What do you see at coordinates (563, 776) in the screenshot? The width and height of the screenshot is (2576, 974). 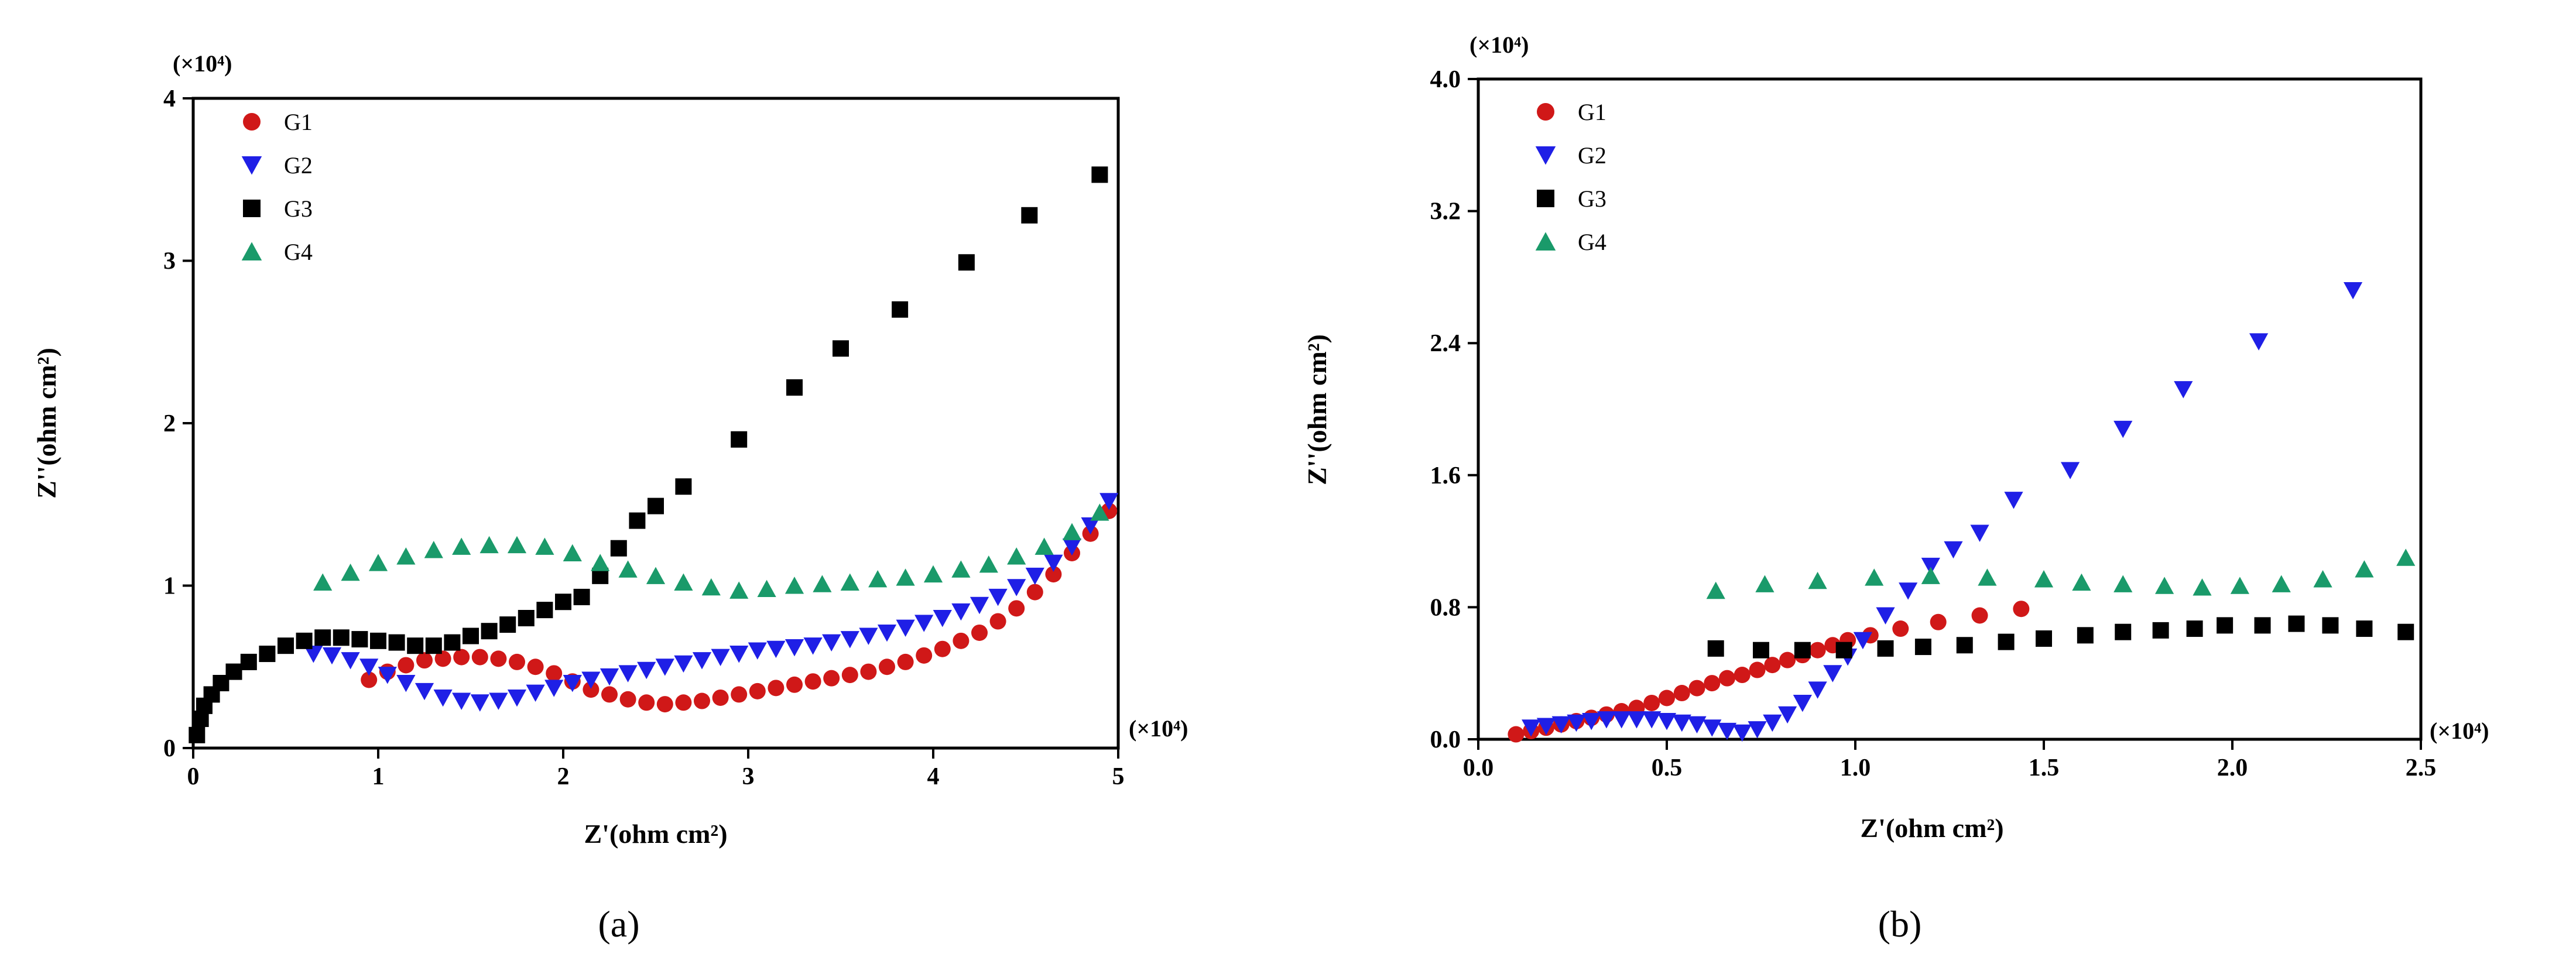 I see `x-tick-label: 2` at bounding box center [563, 776].